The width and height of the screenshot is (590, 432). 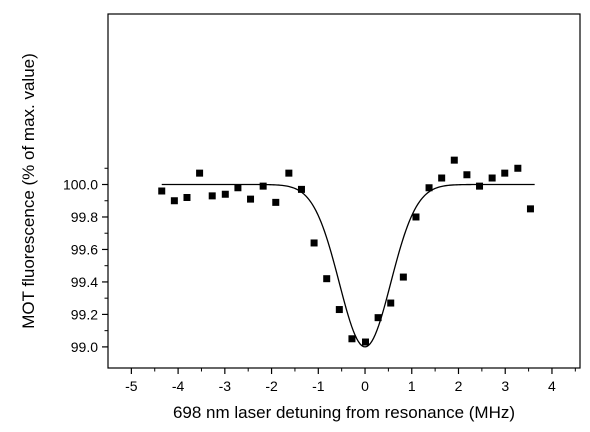 I want to click on x-tick-label: 4, so click(x=552, y=386).